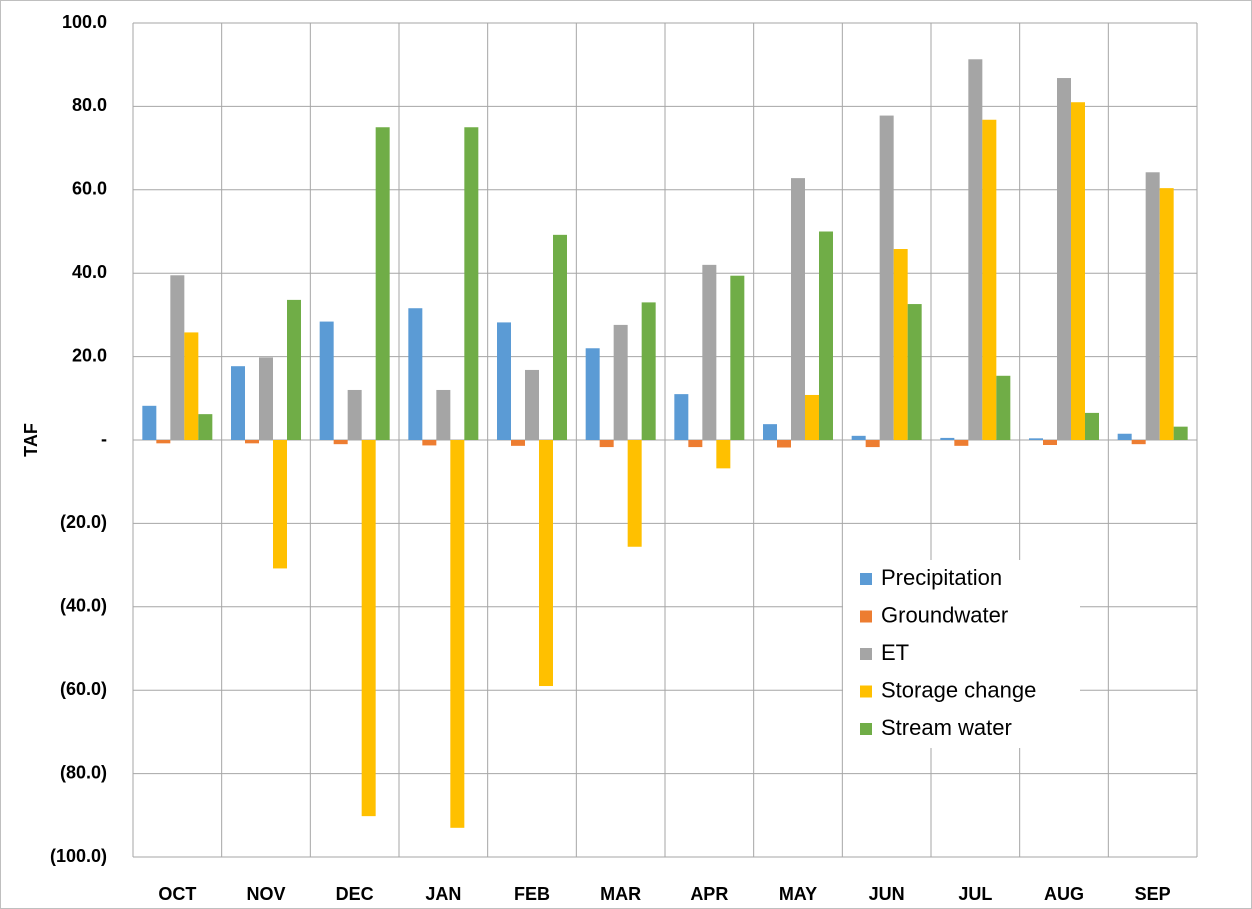 Image resolution: width=1252 pixels, height=909 pixels. What do you see at coordinates (620, 894) in the screenshot?
I see `x-tick-label: MAR` at bounding box center [620, 894].